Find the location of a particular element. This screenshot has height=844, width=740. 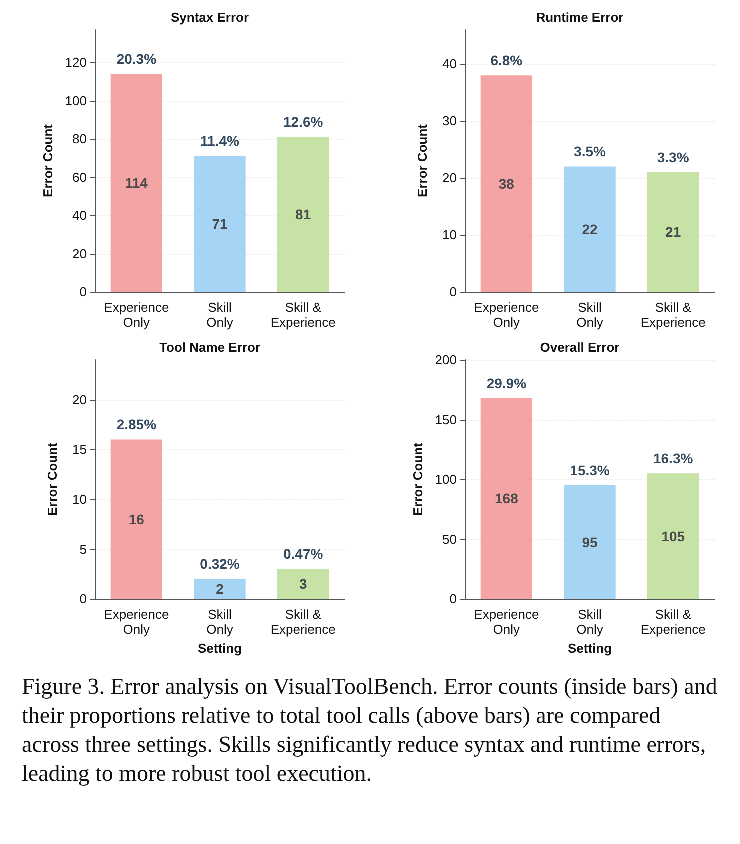

y-tick-label: 60 is located at coordinates (79, 177).